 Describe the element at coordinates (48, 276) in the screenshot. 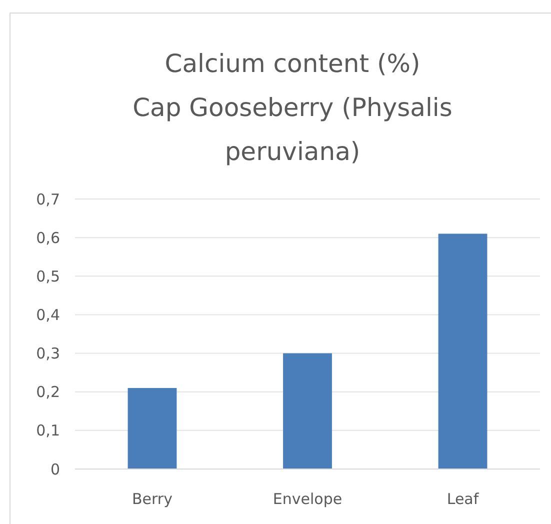

I see `y-tick-label: 0,5` at that location.